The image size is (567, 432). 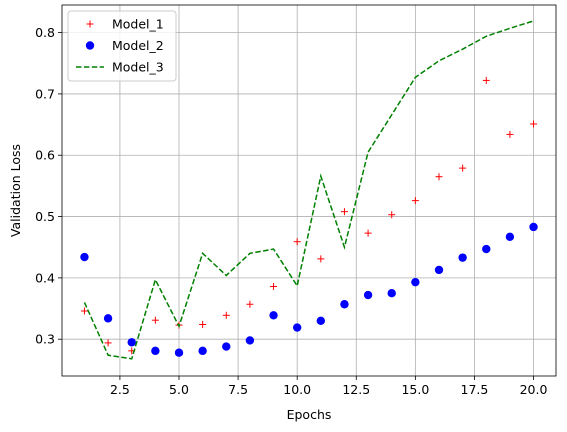 What do you see at coordinates (138, 24) in the screenshot?
I see `legend-label: Model_1` at bounding box center [138, 24].